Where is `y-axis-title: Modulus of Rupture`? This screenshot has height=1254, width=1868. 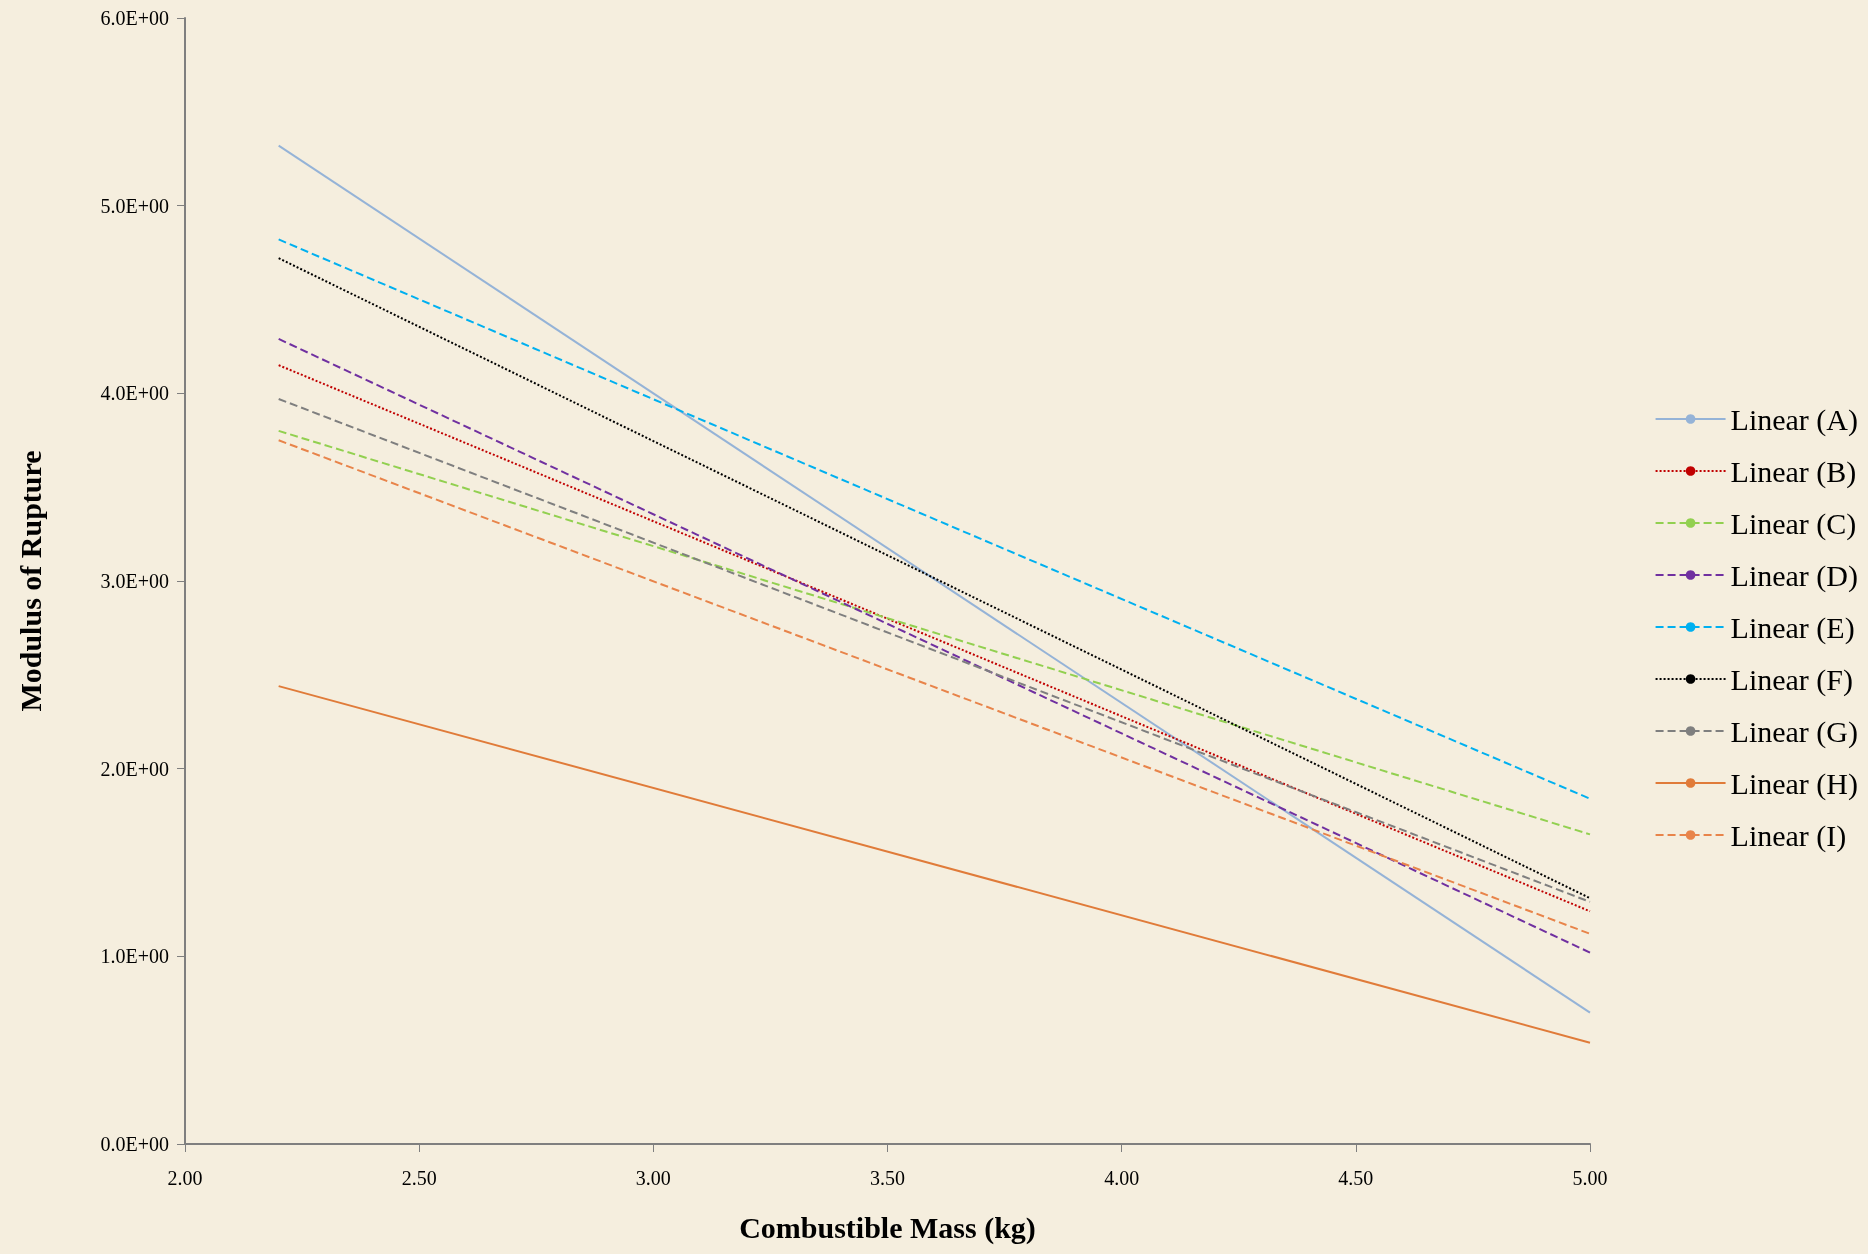
y-axis-title: Modulus of Rupture is located at coordinates (30, 581).